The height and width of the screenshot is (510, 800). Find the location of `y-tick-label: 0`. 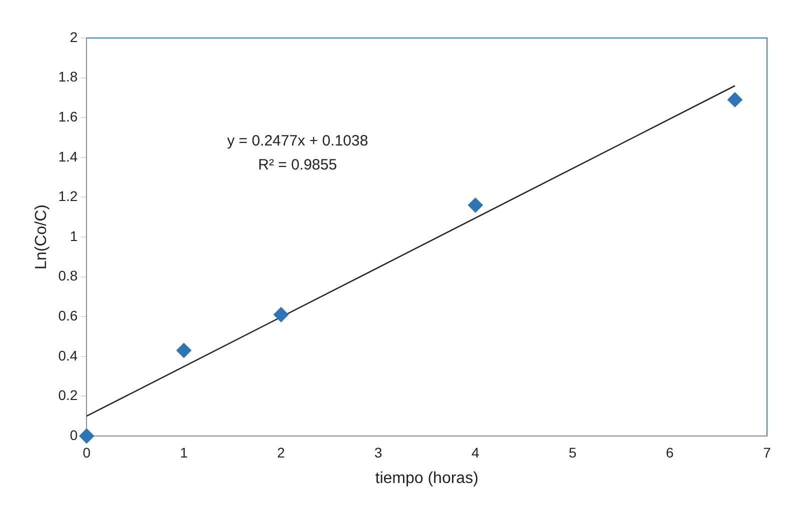

y-tick-label: 0 is located at coordinates (74, 434).